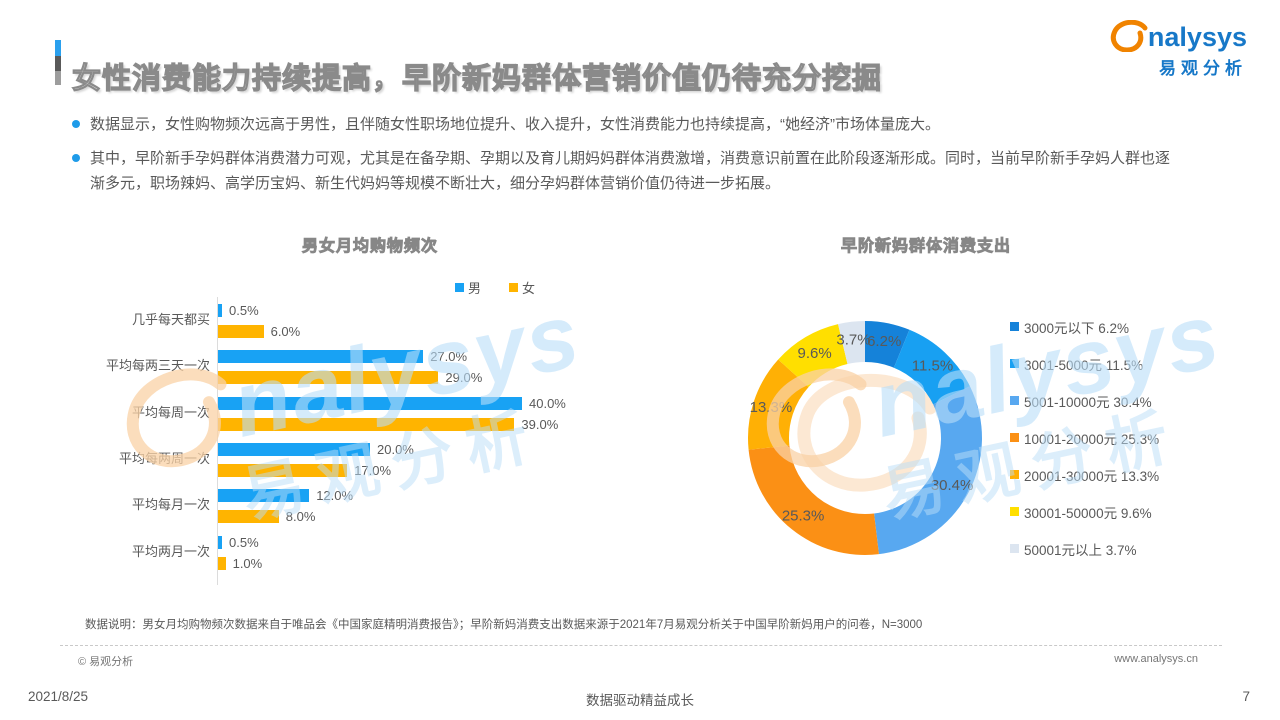 This screenshot has height=720, width=1280. I want to click on donut-legend-label: 10001-20000元 25.3%, so click(1092, 439).